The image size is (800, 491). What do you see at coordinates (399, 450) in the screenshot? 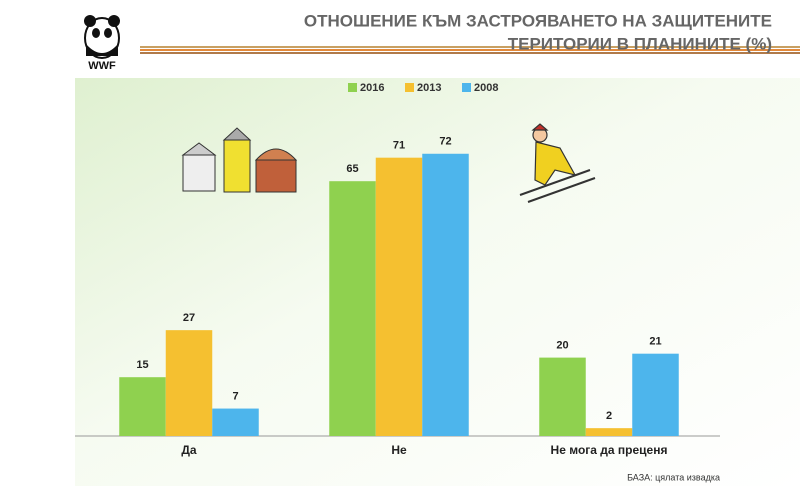
I see `x-tick-label: Не` at bounding box center [399, 450].